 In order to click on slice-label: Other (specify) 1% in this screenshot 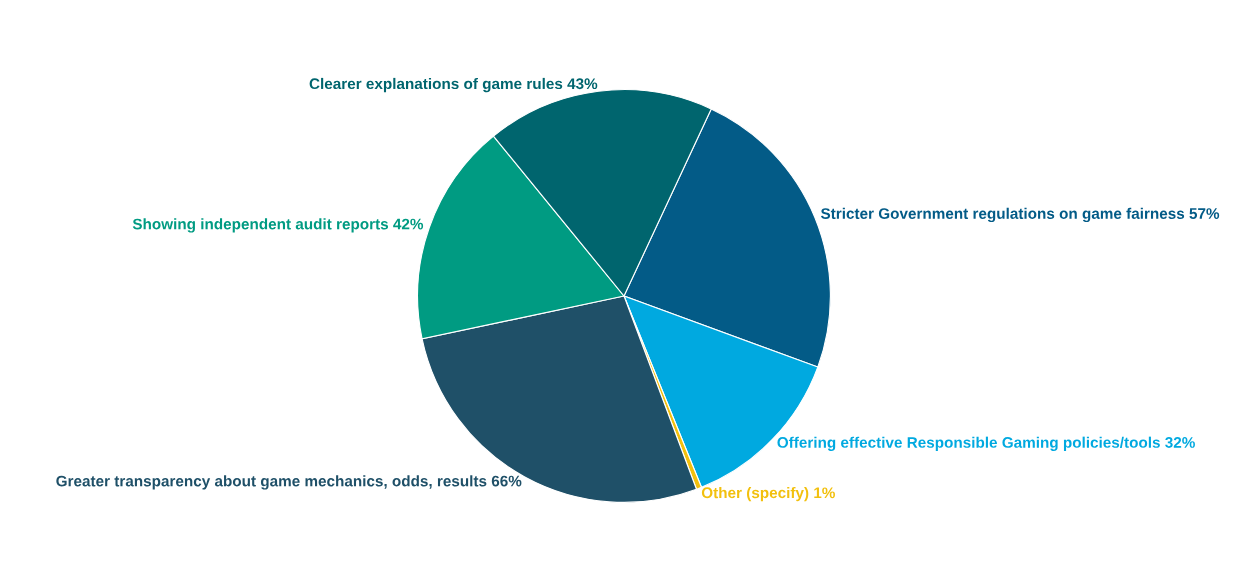, I will do `click(768, 494)`.